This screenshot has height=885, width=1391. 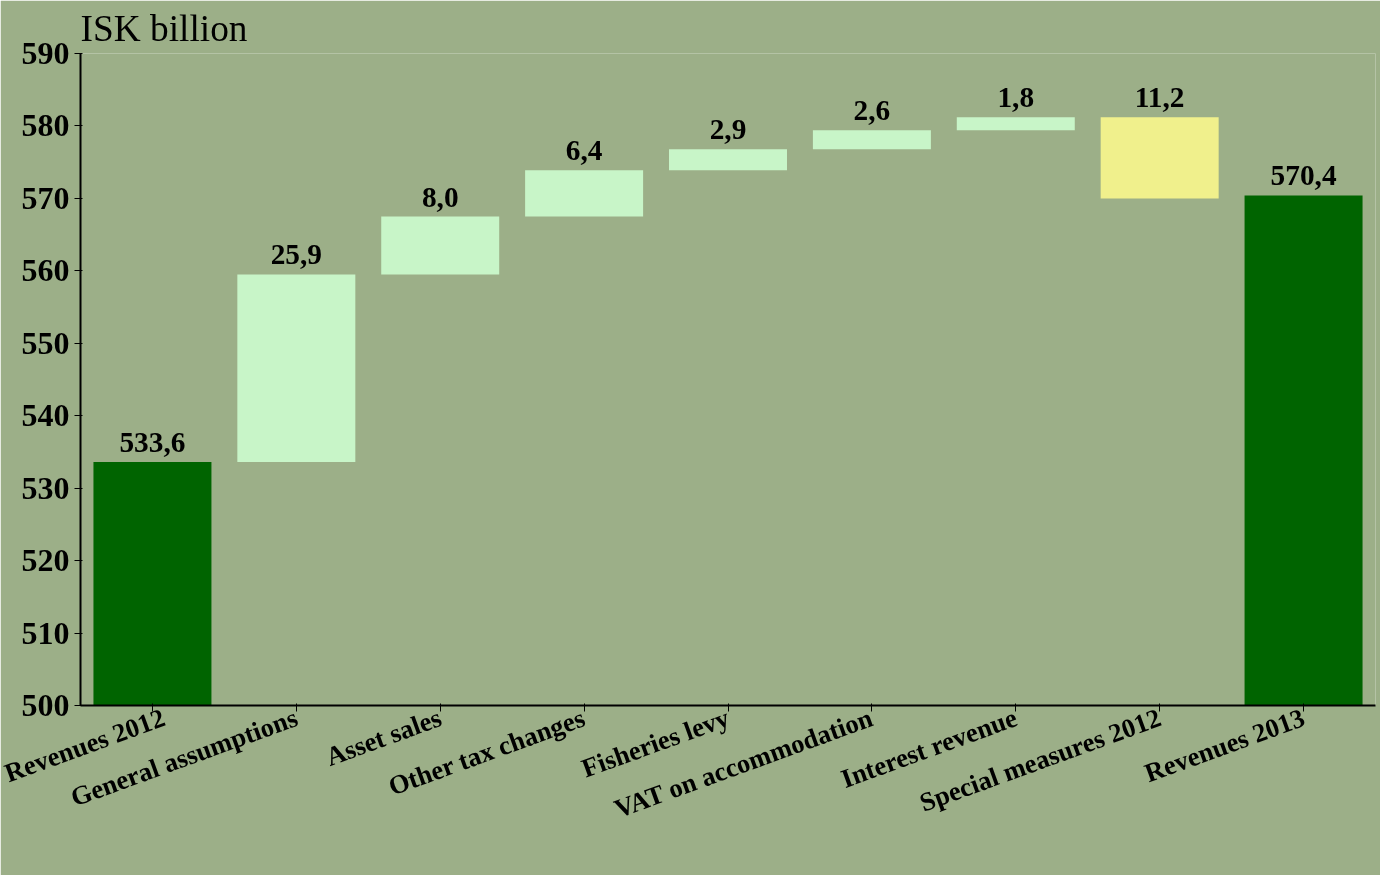 What do you see at coordinates (152, 442) in the screenshot?
I see `data-label: 533,6` at bounding box center [152, 442].